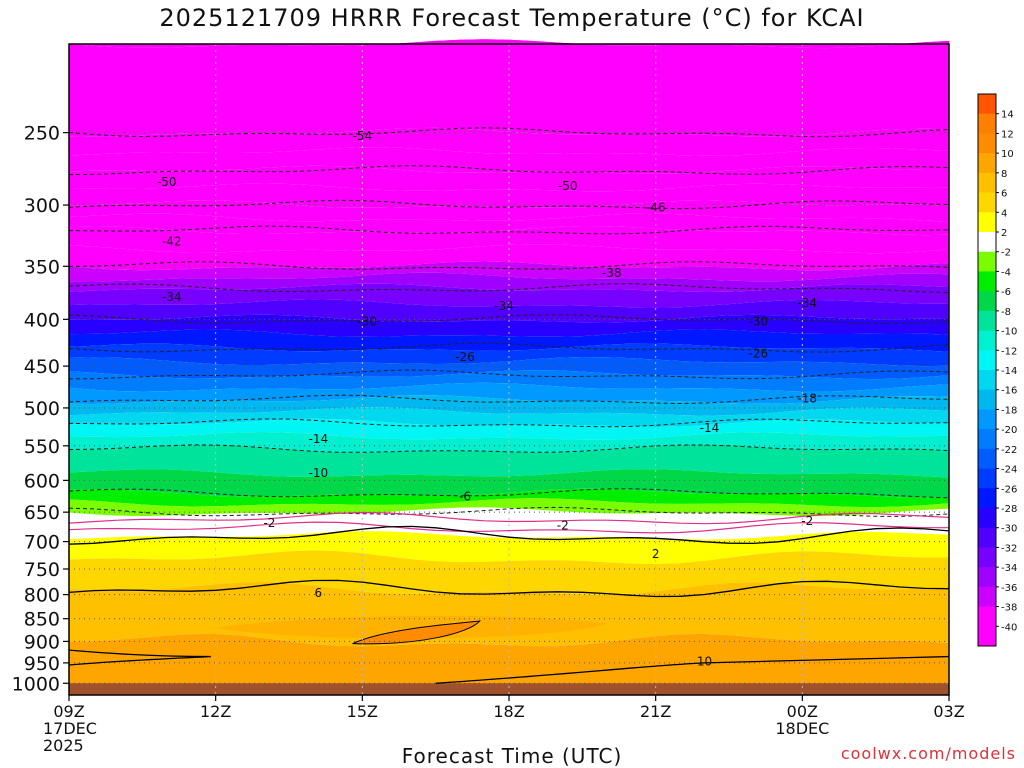  What do you see at coordinates (1009, 332) in the screenshot?
I see `colorbar-label: -10` at bounding box center [1009, 332].